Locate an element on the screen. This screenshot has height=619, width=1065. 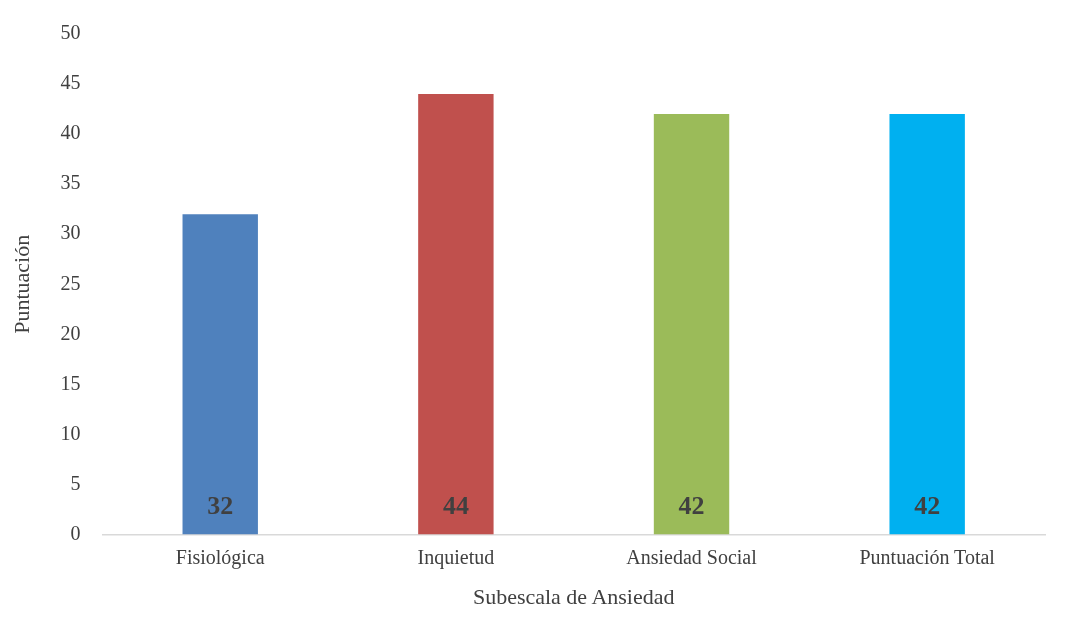
x-tick-label: Fisiológica is located at coordinates (220, 557).